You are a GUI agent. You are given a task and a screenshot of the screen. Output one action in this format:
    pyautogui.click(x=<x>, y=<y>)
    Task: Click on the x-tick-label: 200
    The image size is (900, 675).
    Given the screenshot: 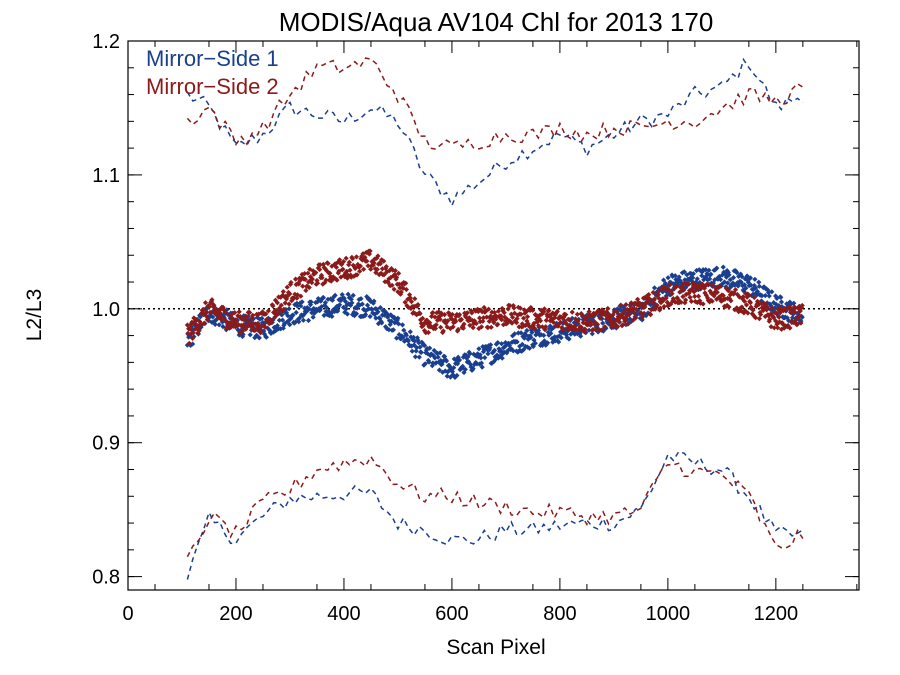 What is the action you would take?
    pyautogui.click(x=235, y=614)
    